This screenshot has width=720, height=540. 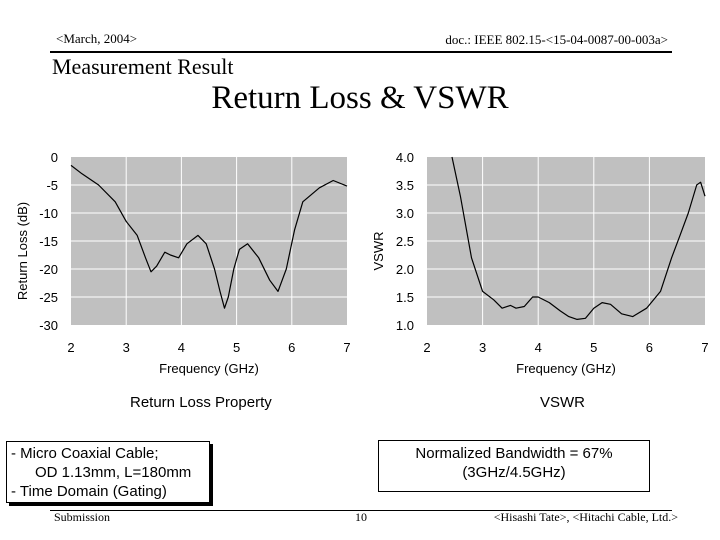 I want to click on vswr-series-line, so click(x=578, y=238).